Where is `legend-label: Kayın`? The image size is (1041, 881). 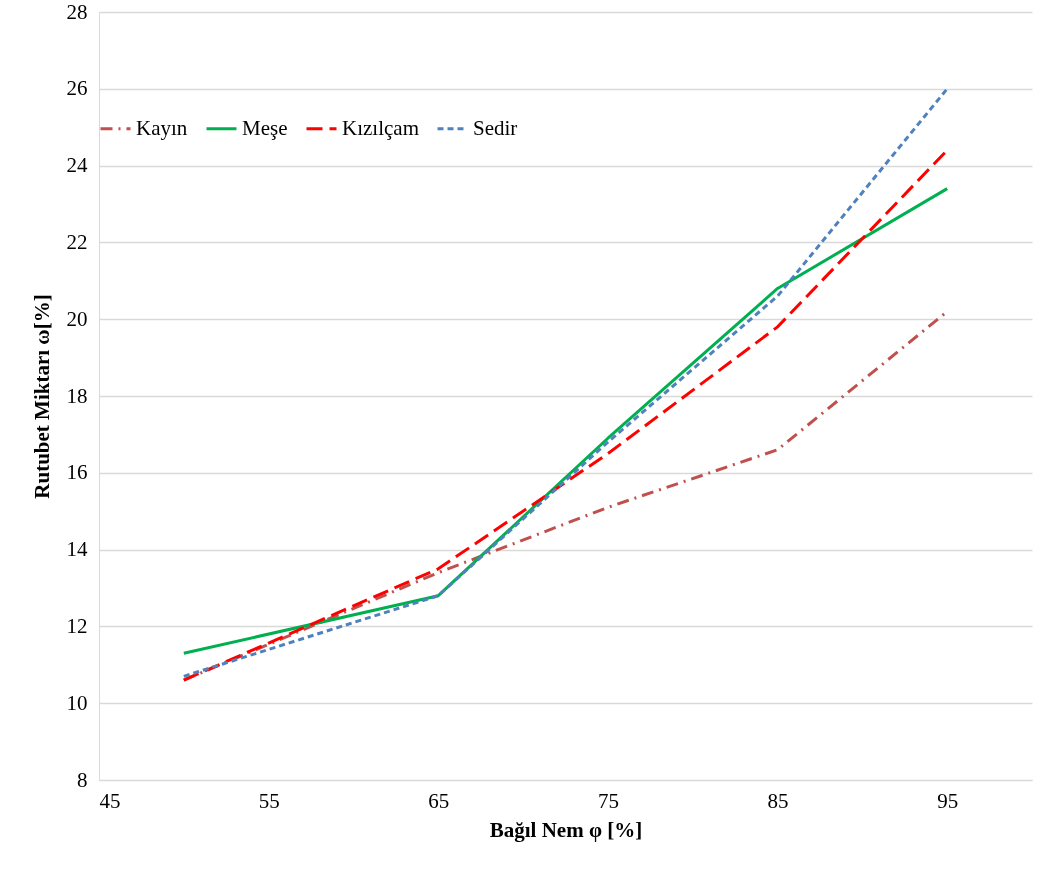 legend-label: Kayın is located at coordinates (162, 127).